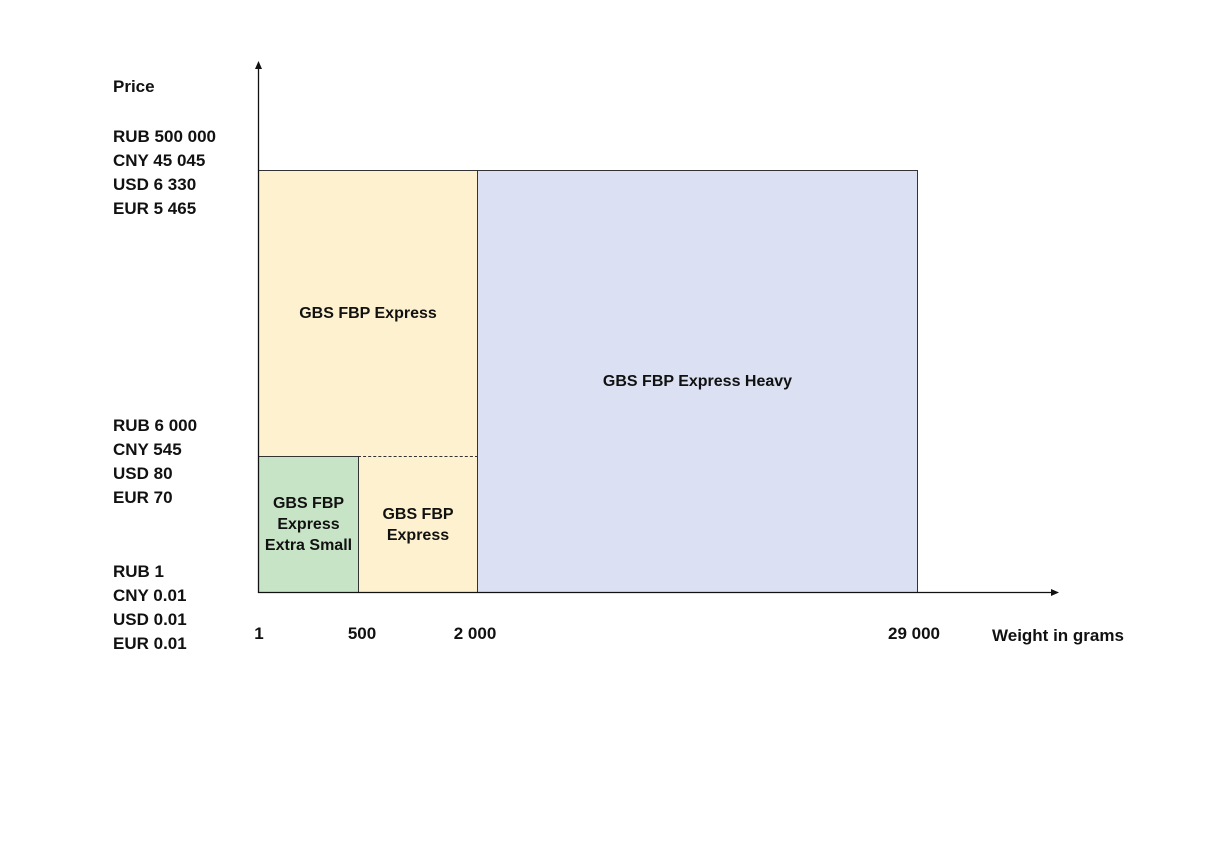 Image resolution: width=1217 pixels, height=844 pixels. What do you see at coordinates (165, 136) in the screenshot?
I see `y-label: RUB 500 000` at bounding box center [165, 136].